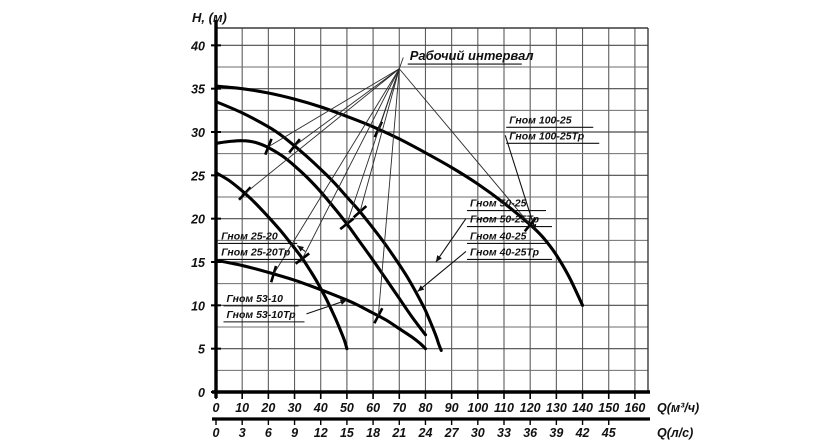 This screenshot has width=817, height=447. What do you see at coordinates (556, 408) in the screenshot?
I see `x-tick-label: 130` at bounding box center [556, 408].